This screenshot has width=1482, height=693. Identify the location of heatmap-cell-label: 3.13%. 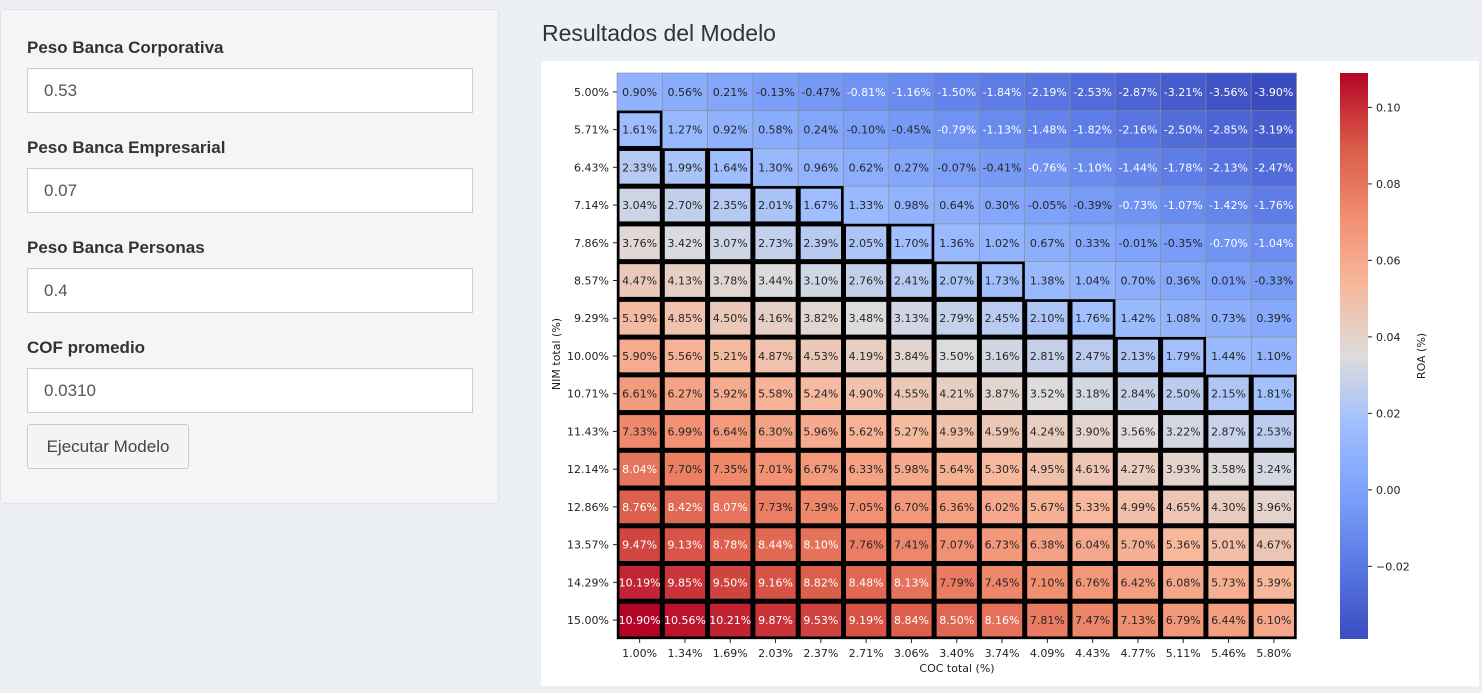
(911, 318).